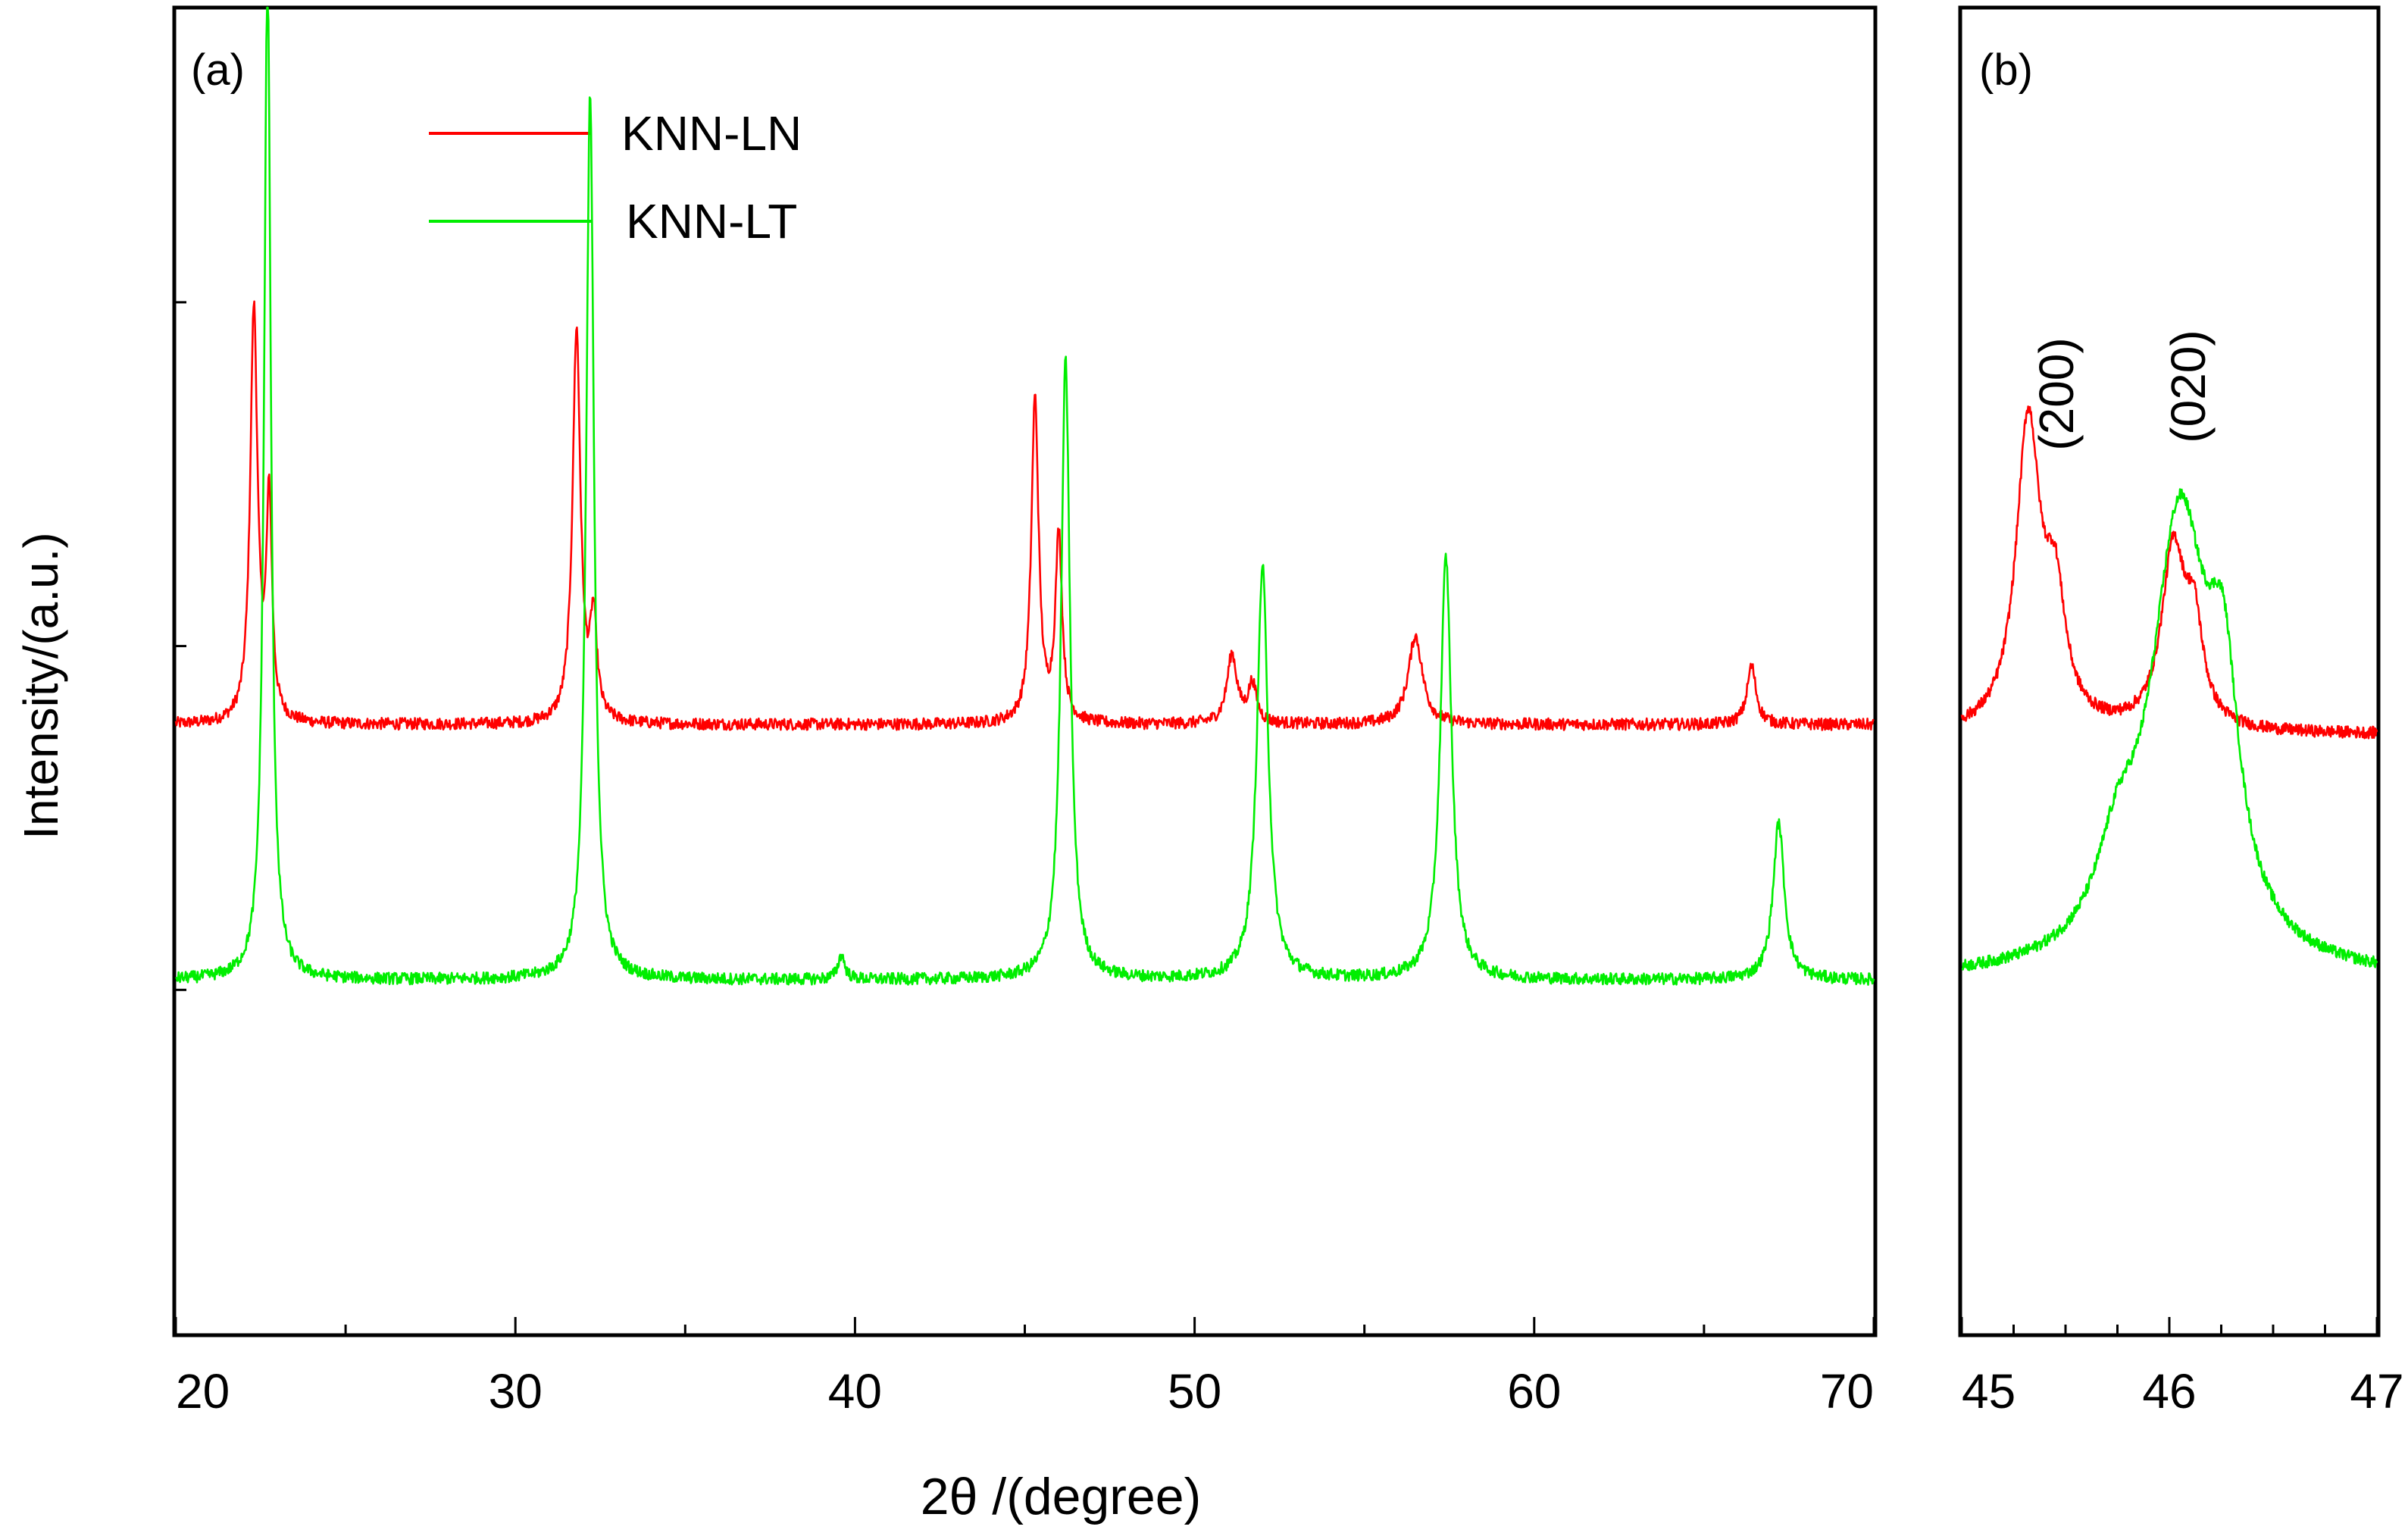  I want to click on y-axis-label: Intensity/(a.u.), so click(41, 686).